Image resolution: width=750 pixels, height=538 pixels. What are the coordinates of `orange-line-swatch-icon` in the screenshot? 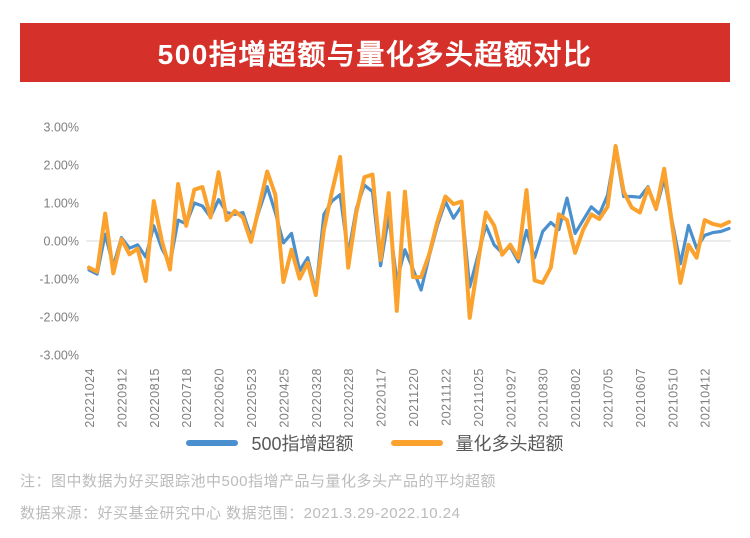 It's located at (416, 443).